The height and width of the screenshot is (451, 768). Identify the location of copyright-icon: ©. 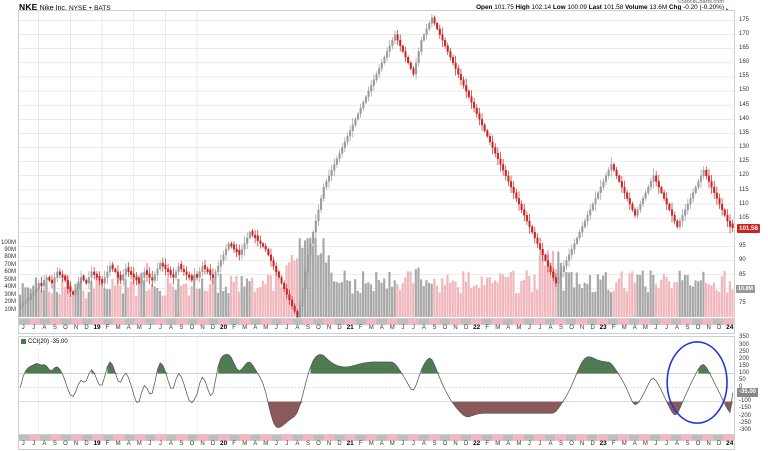
(679, 2).